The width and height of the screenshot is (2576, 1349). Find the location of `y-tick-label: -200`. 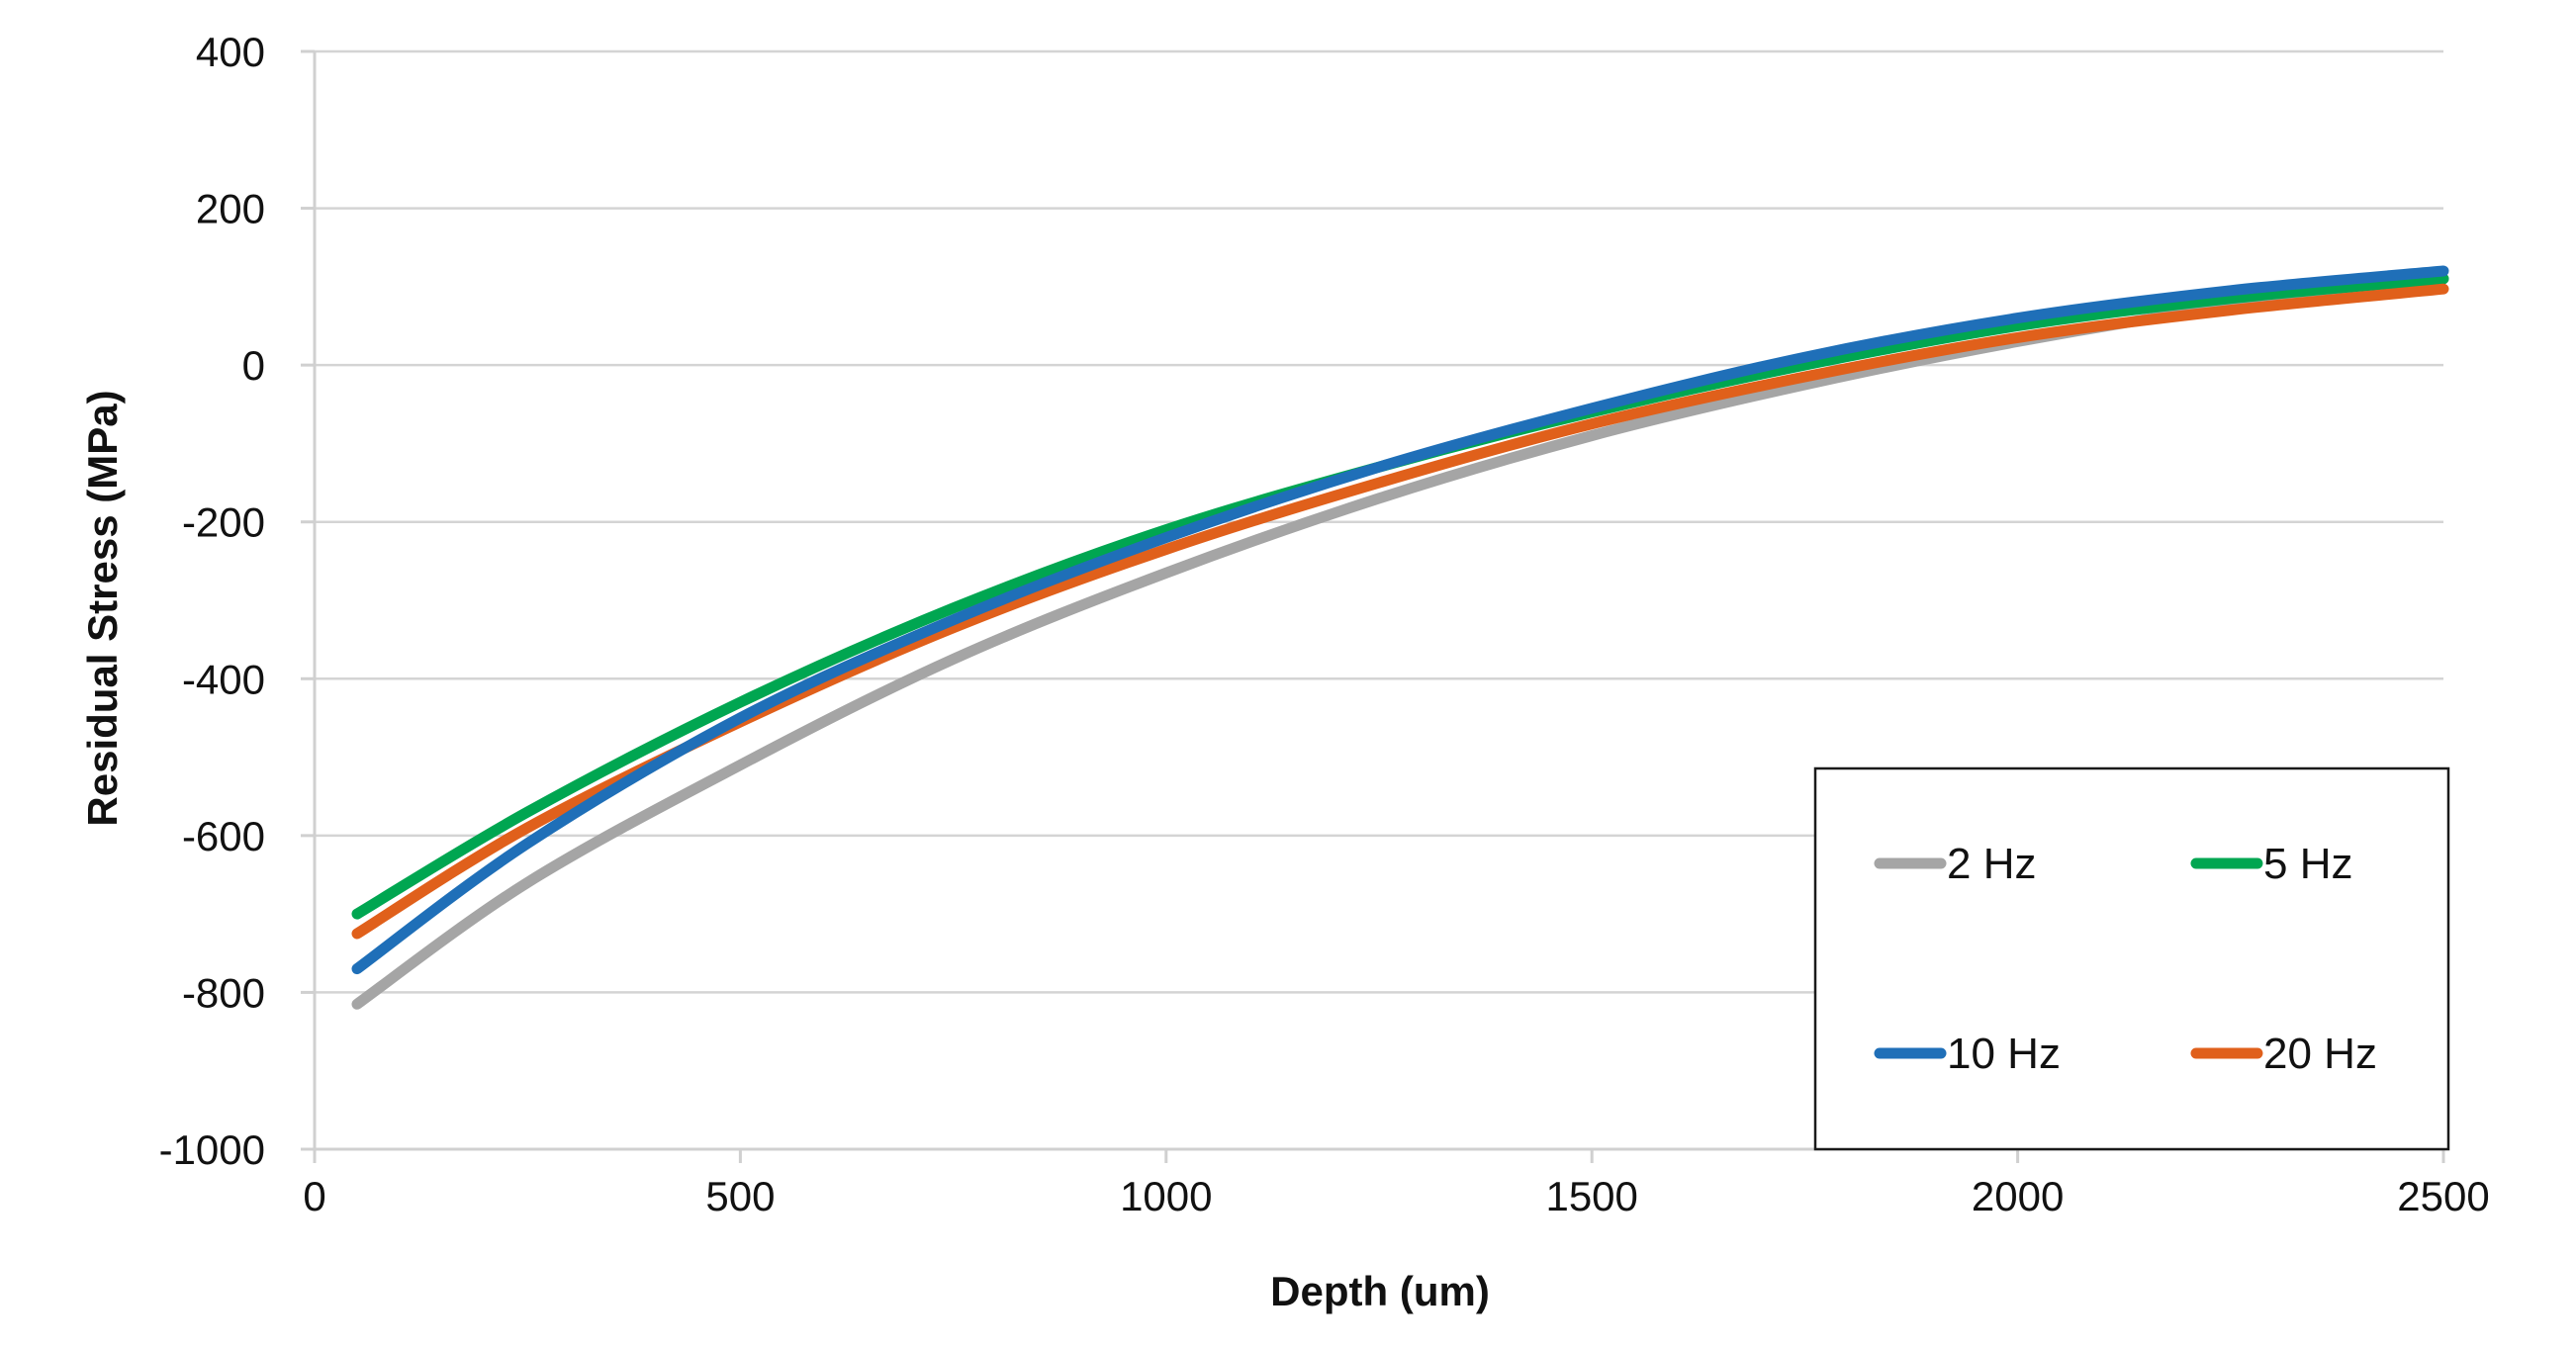

y-tick-label: -200 is located at coordinates (223, 522).